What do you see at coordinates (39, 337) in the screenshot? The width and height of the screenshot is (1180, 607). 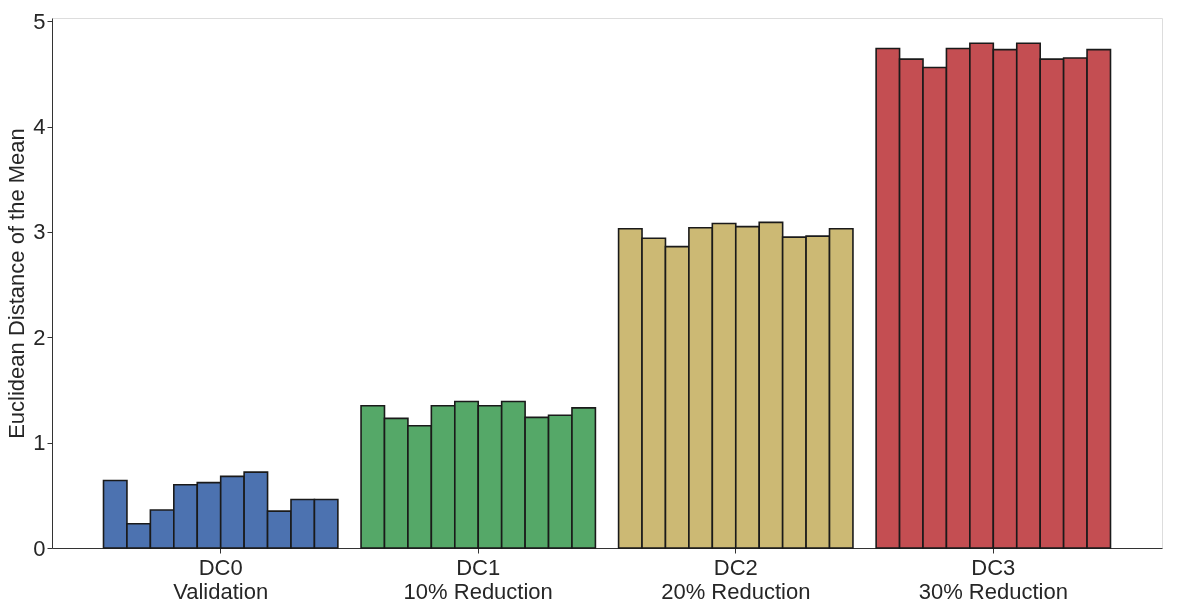 I see `y-tick-label: 2` at bounding box center [39, 337].